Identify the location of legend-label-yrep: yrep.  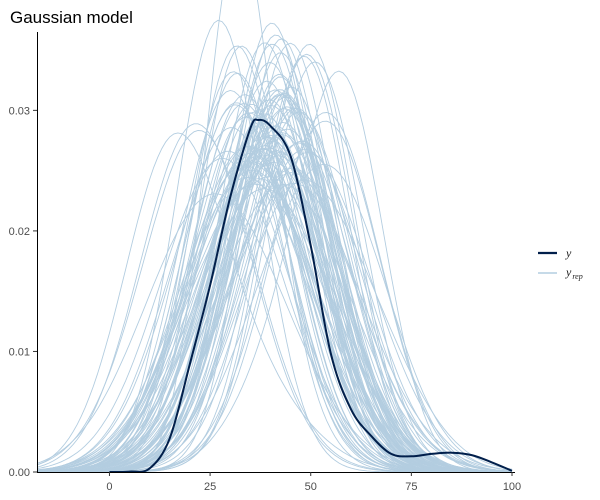
(574, 273).